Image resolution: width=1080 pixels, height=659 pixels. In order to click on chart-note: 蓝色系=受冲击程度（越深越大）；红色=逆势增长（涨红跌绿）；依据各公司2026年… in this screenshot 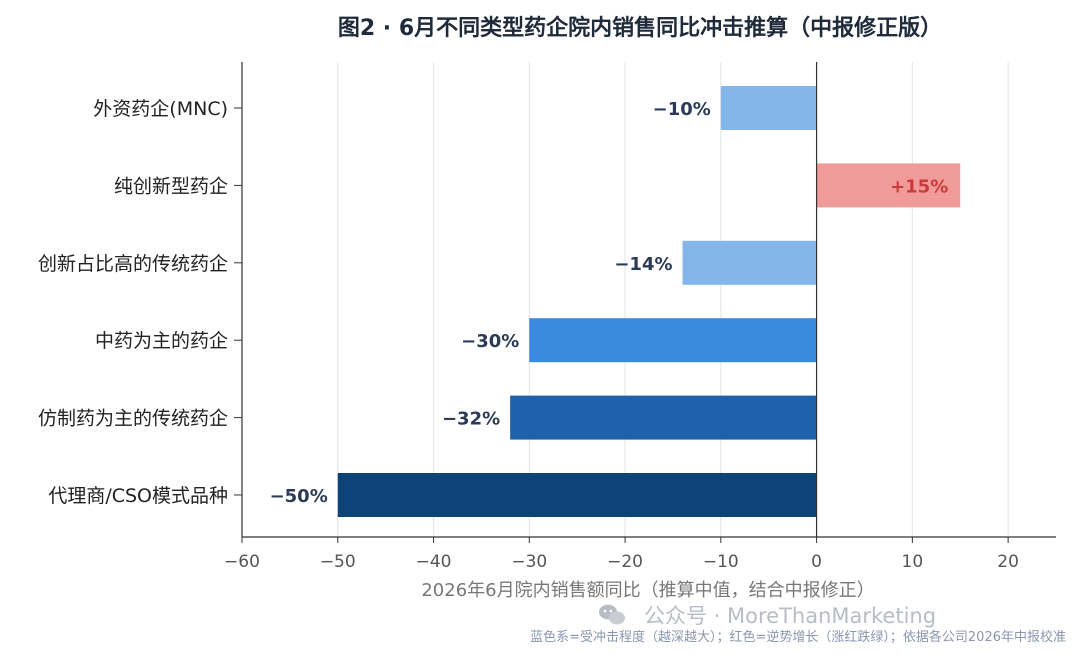, I will do `click(798, 637)`.